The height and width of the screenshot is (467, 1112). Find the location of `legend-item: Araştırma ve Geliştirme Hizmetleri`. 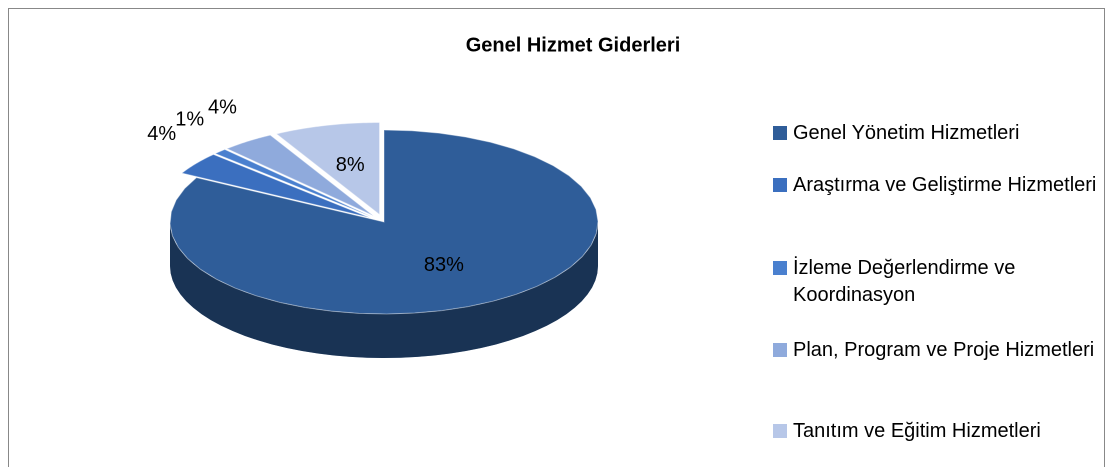

legend-item: Araştırma ve Geliştirme Hizmetleri is located at coordinates (941, 185).